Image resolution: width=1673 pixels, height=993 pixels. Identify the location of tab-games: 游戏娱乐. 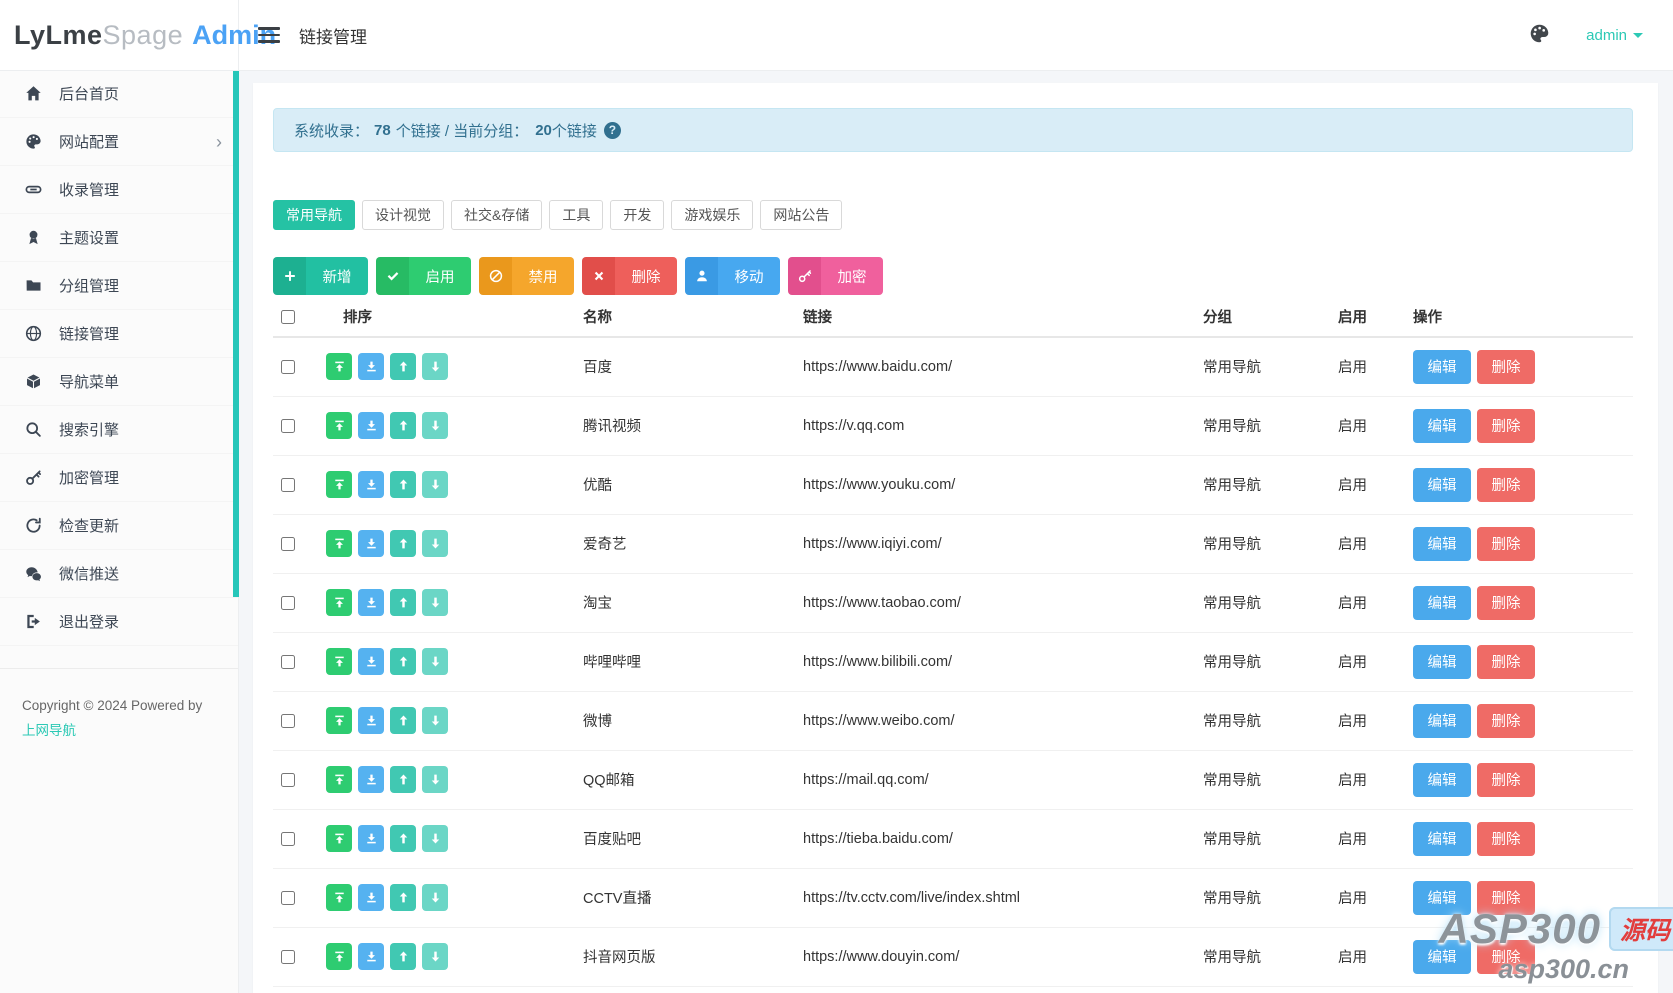
(712, 215).